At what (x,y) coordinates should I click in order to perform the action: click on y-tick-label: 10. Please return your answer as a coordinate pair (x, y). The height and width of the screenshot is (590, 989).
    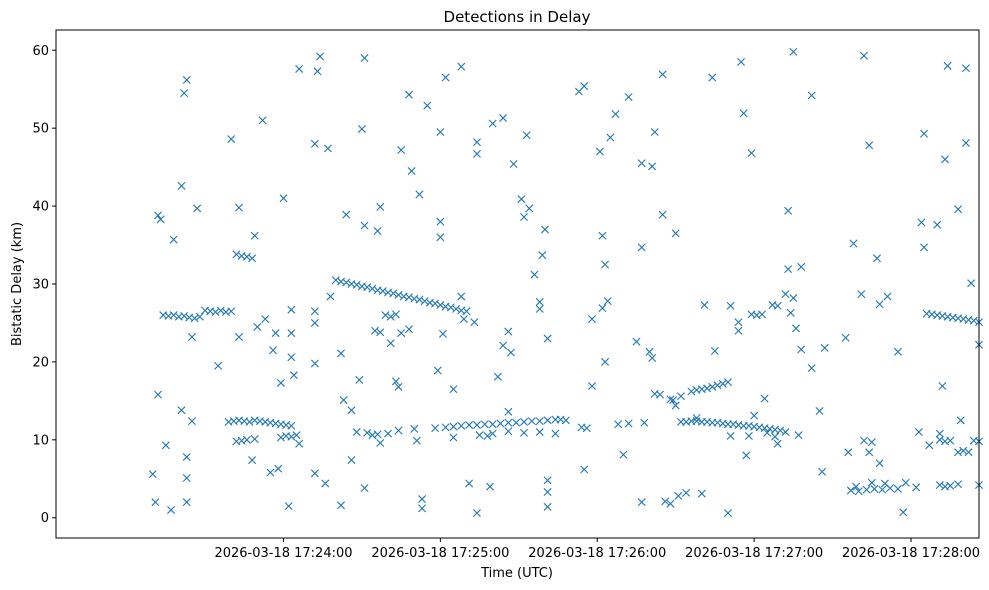
    Looking at the image, I should click on (40, 440).